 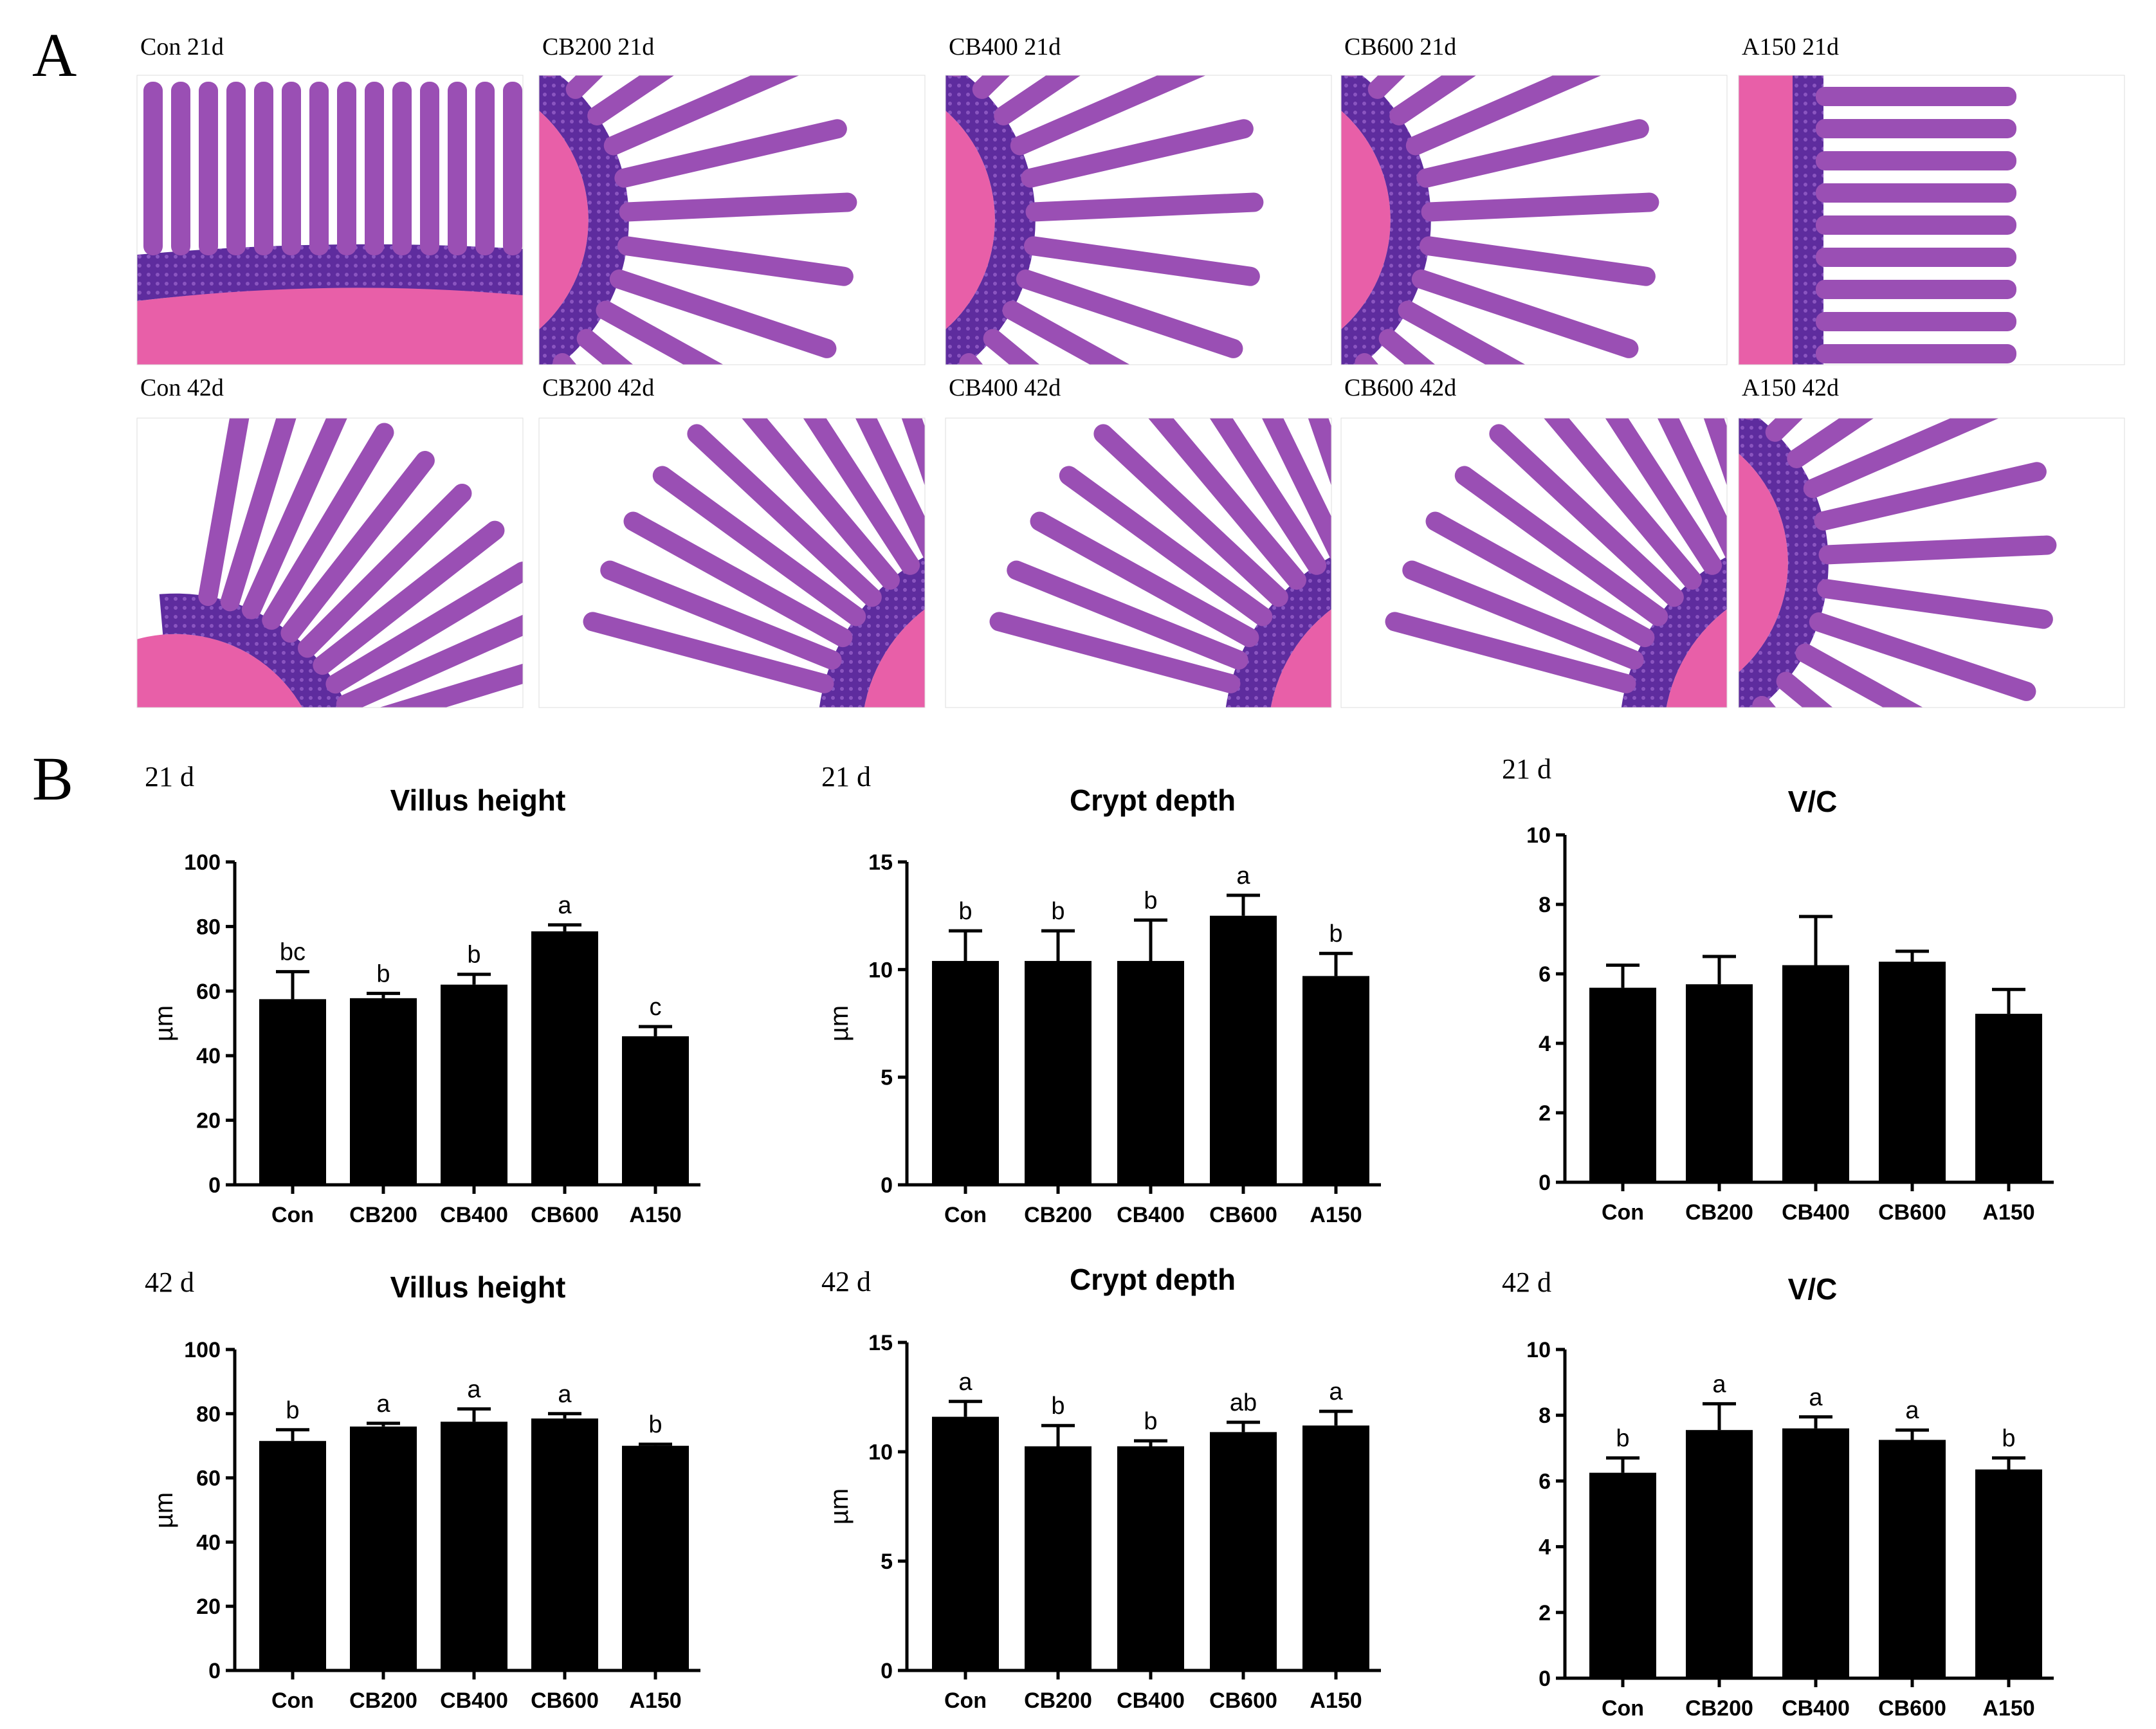 I want to click on y-tick-label: 2, so click(x=1545, y=1613).